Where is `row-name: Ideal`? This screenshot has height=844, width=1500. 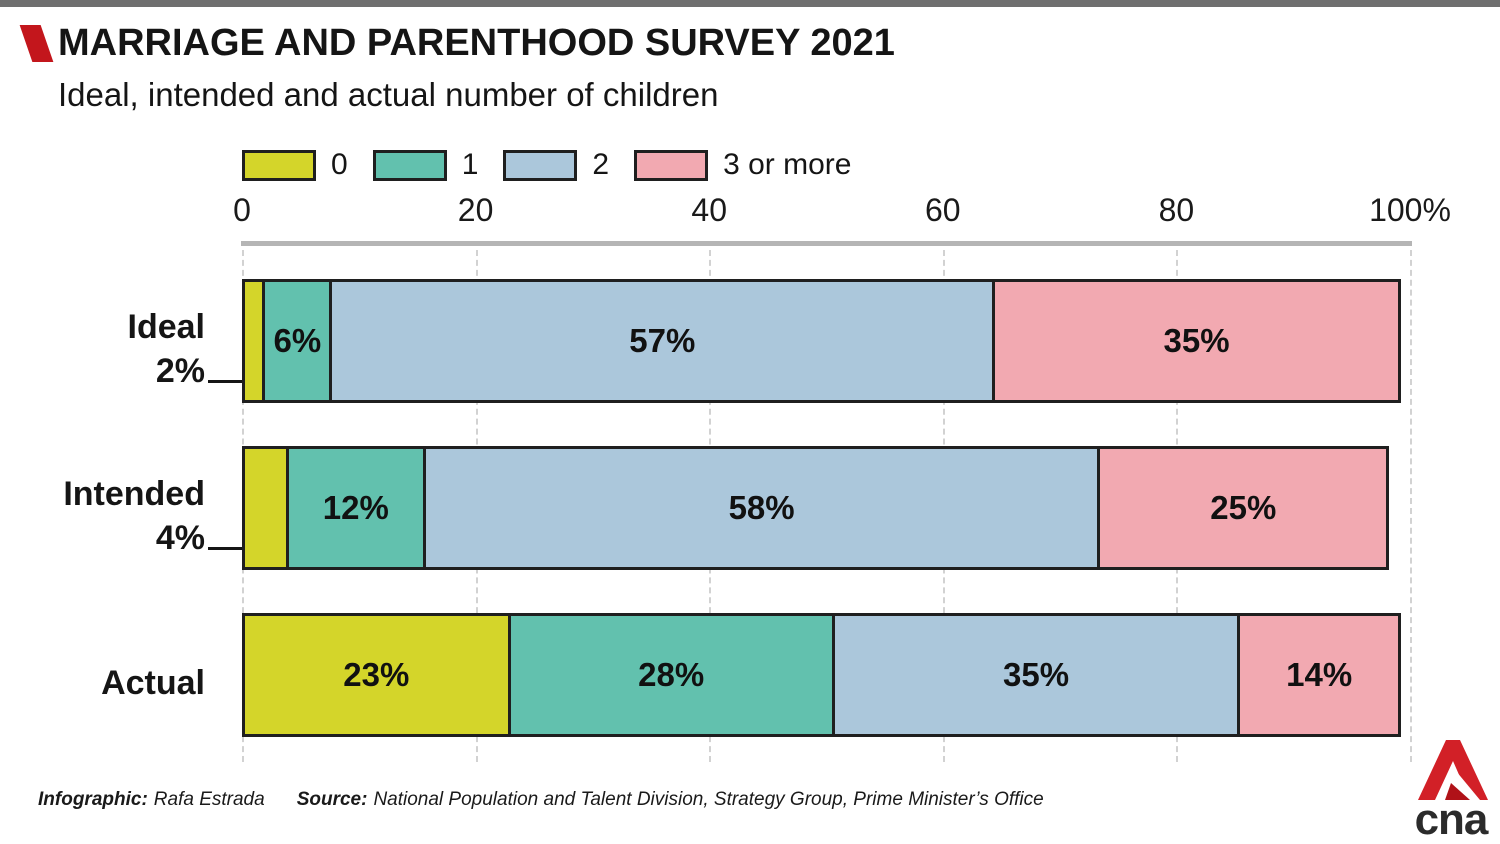
row-name: Ideal is located at coordinates (166, 327).